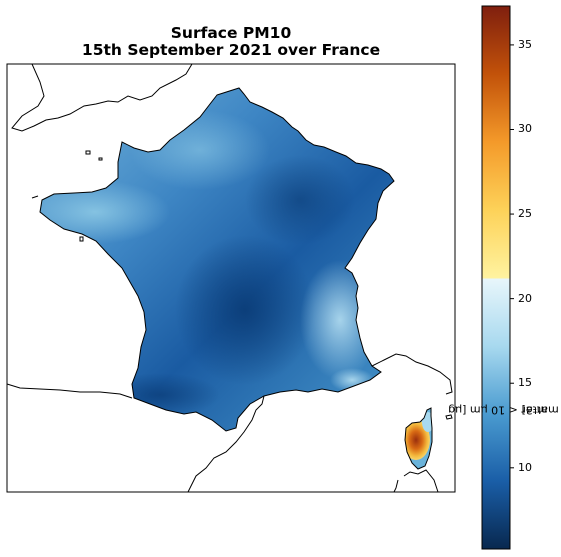 The height and width of the screenshot is (557, 561). Describe the element at coordinates (534, 410) in the screenshot. I see `colorbar-label-line2: m-3]` at that location.